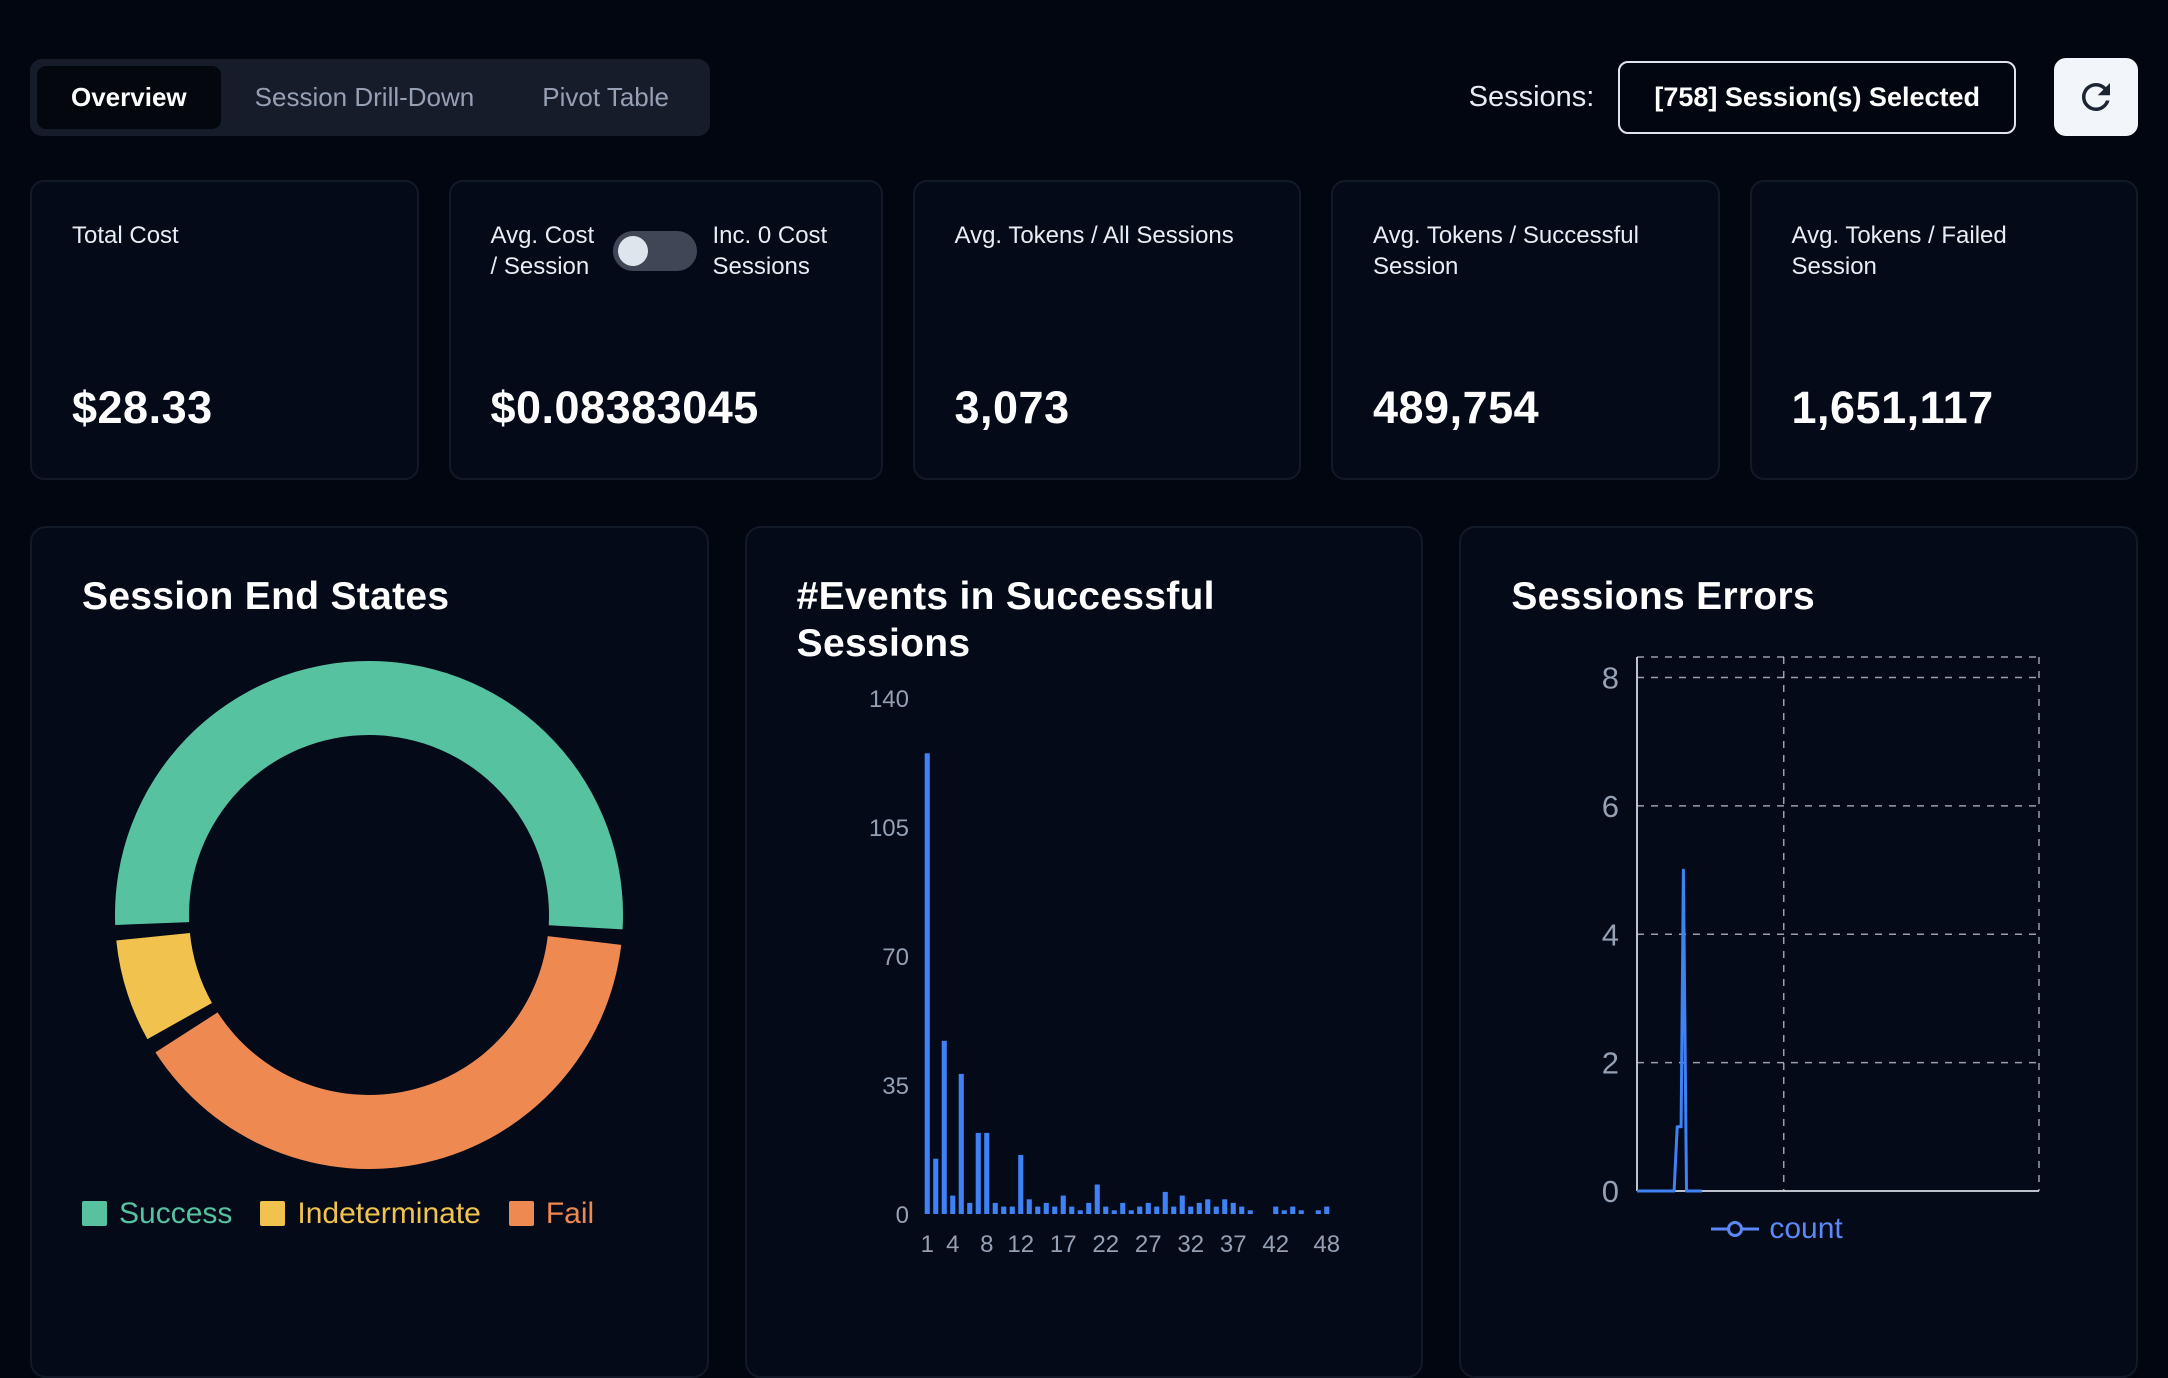  What do you see at coordinates (1806, 1228) in the screenshot?
I see `legend-label: count` at bounding box center [1806, 1228].